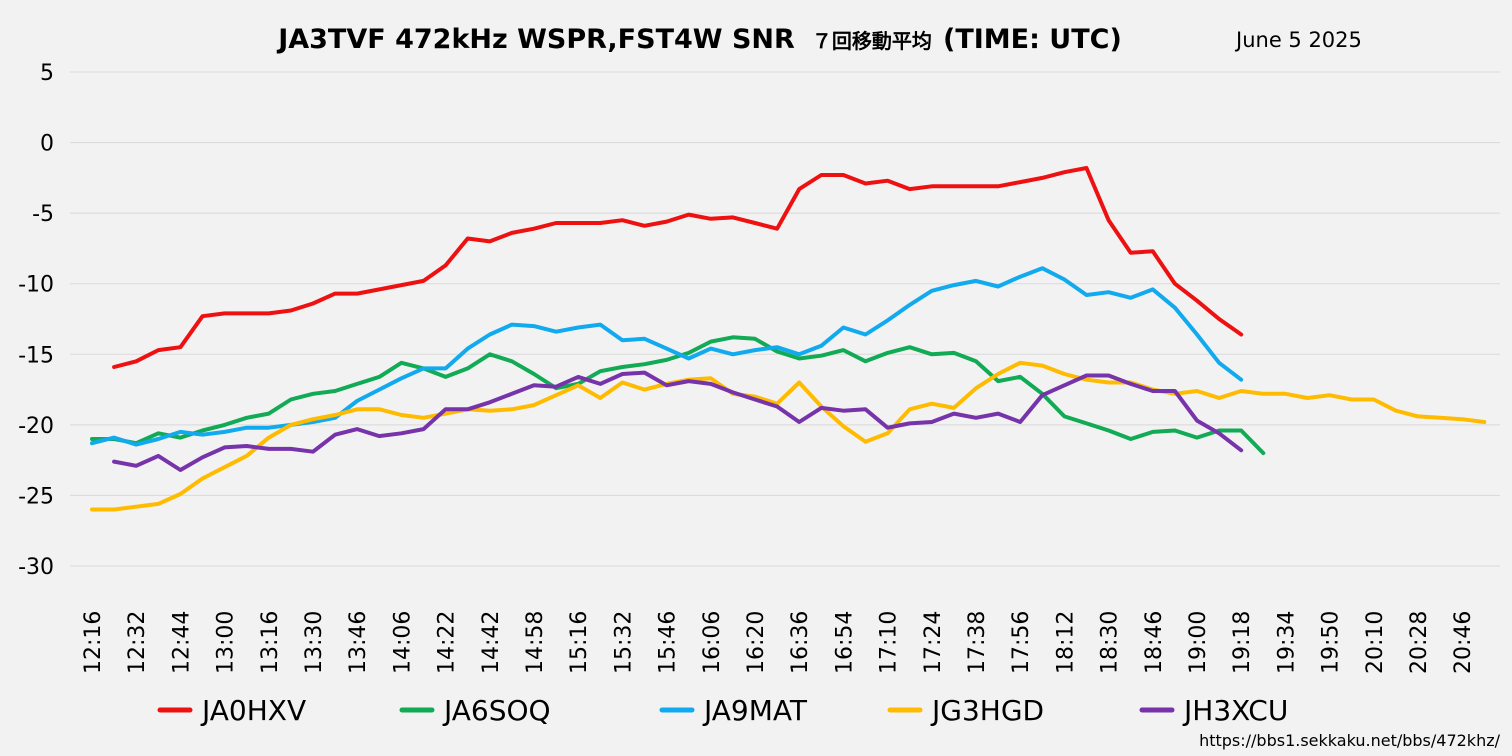 The width and height of the screenshot is (1512, 756). Describe the element at coordinates (1110, 642) in the screenshot. I see `x-tick-label: 18:30` at that location.